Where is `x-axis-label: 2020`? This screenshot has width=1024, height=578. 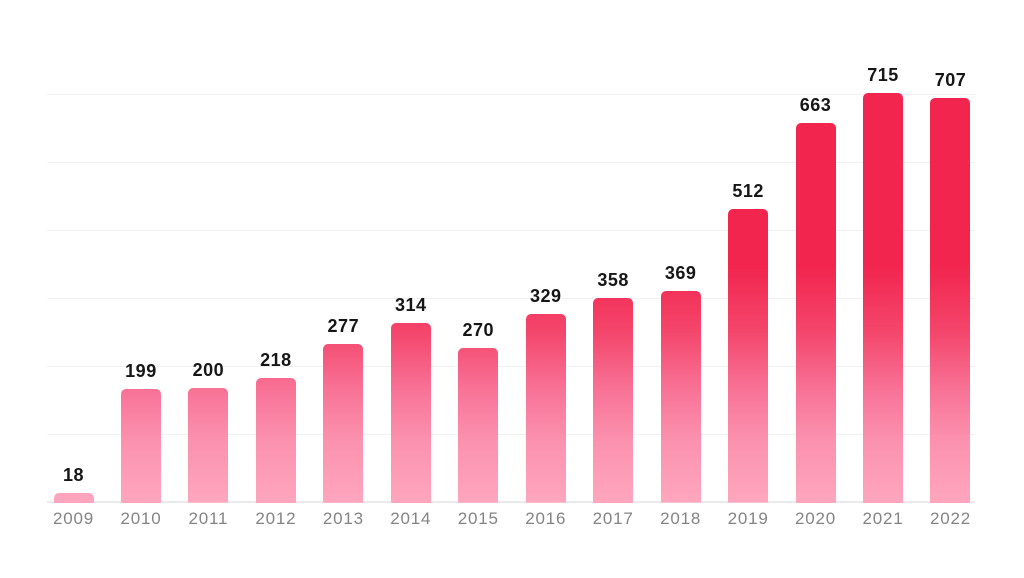 x-axis-label: 2020 is located at coordinates (816, 518).